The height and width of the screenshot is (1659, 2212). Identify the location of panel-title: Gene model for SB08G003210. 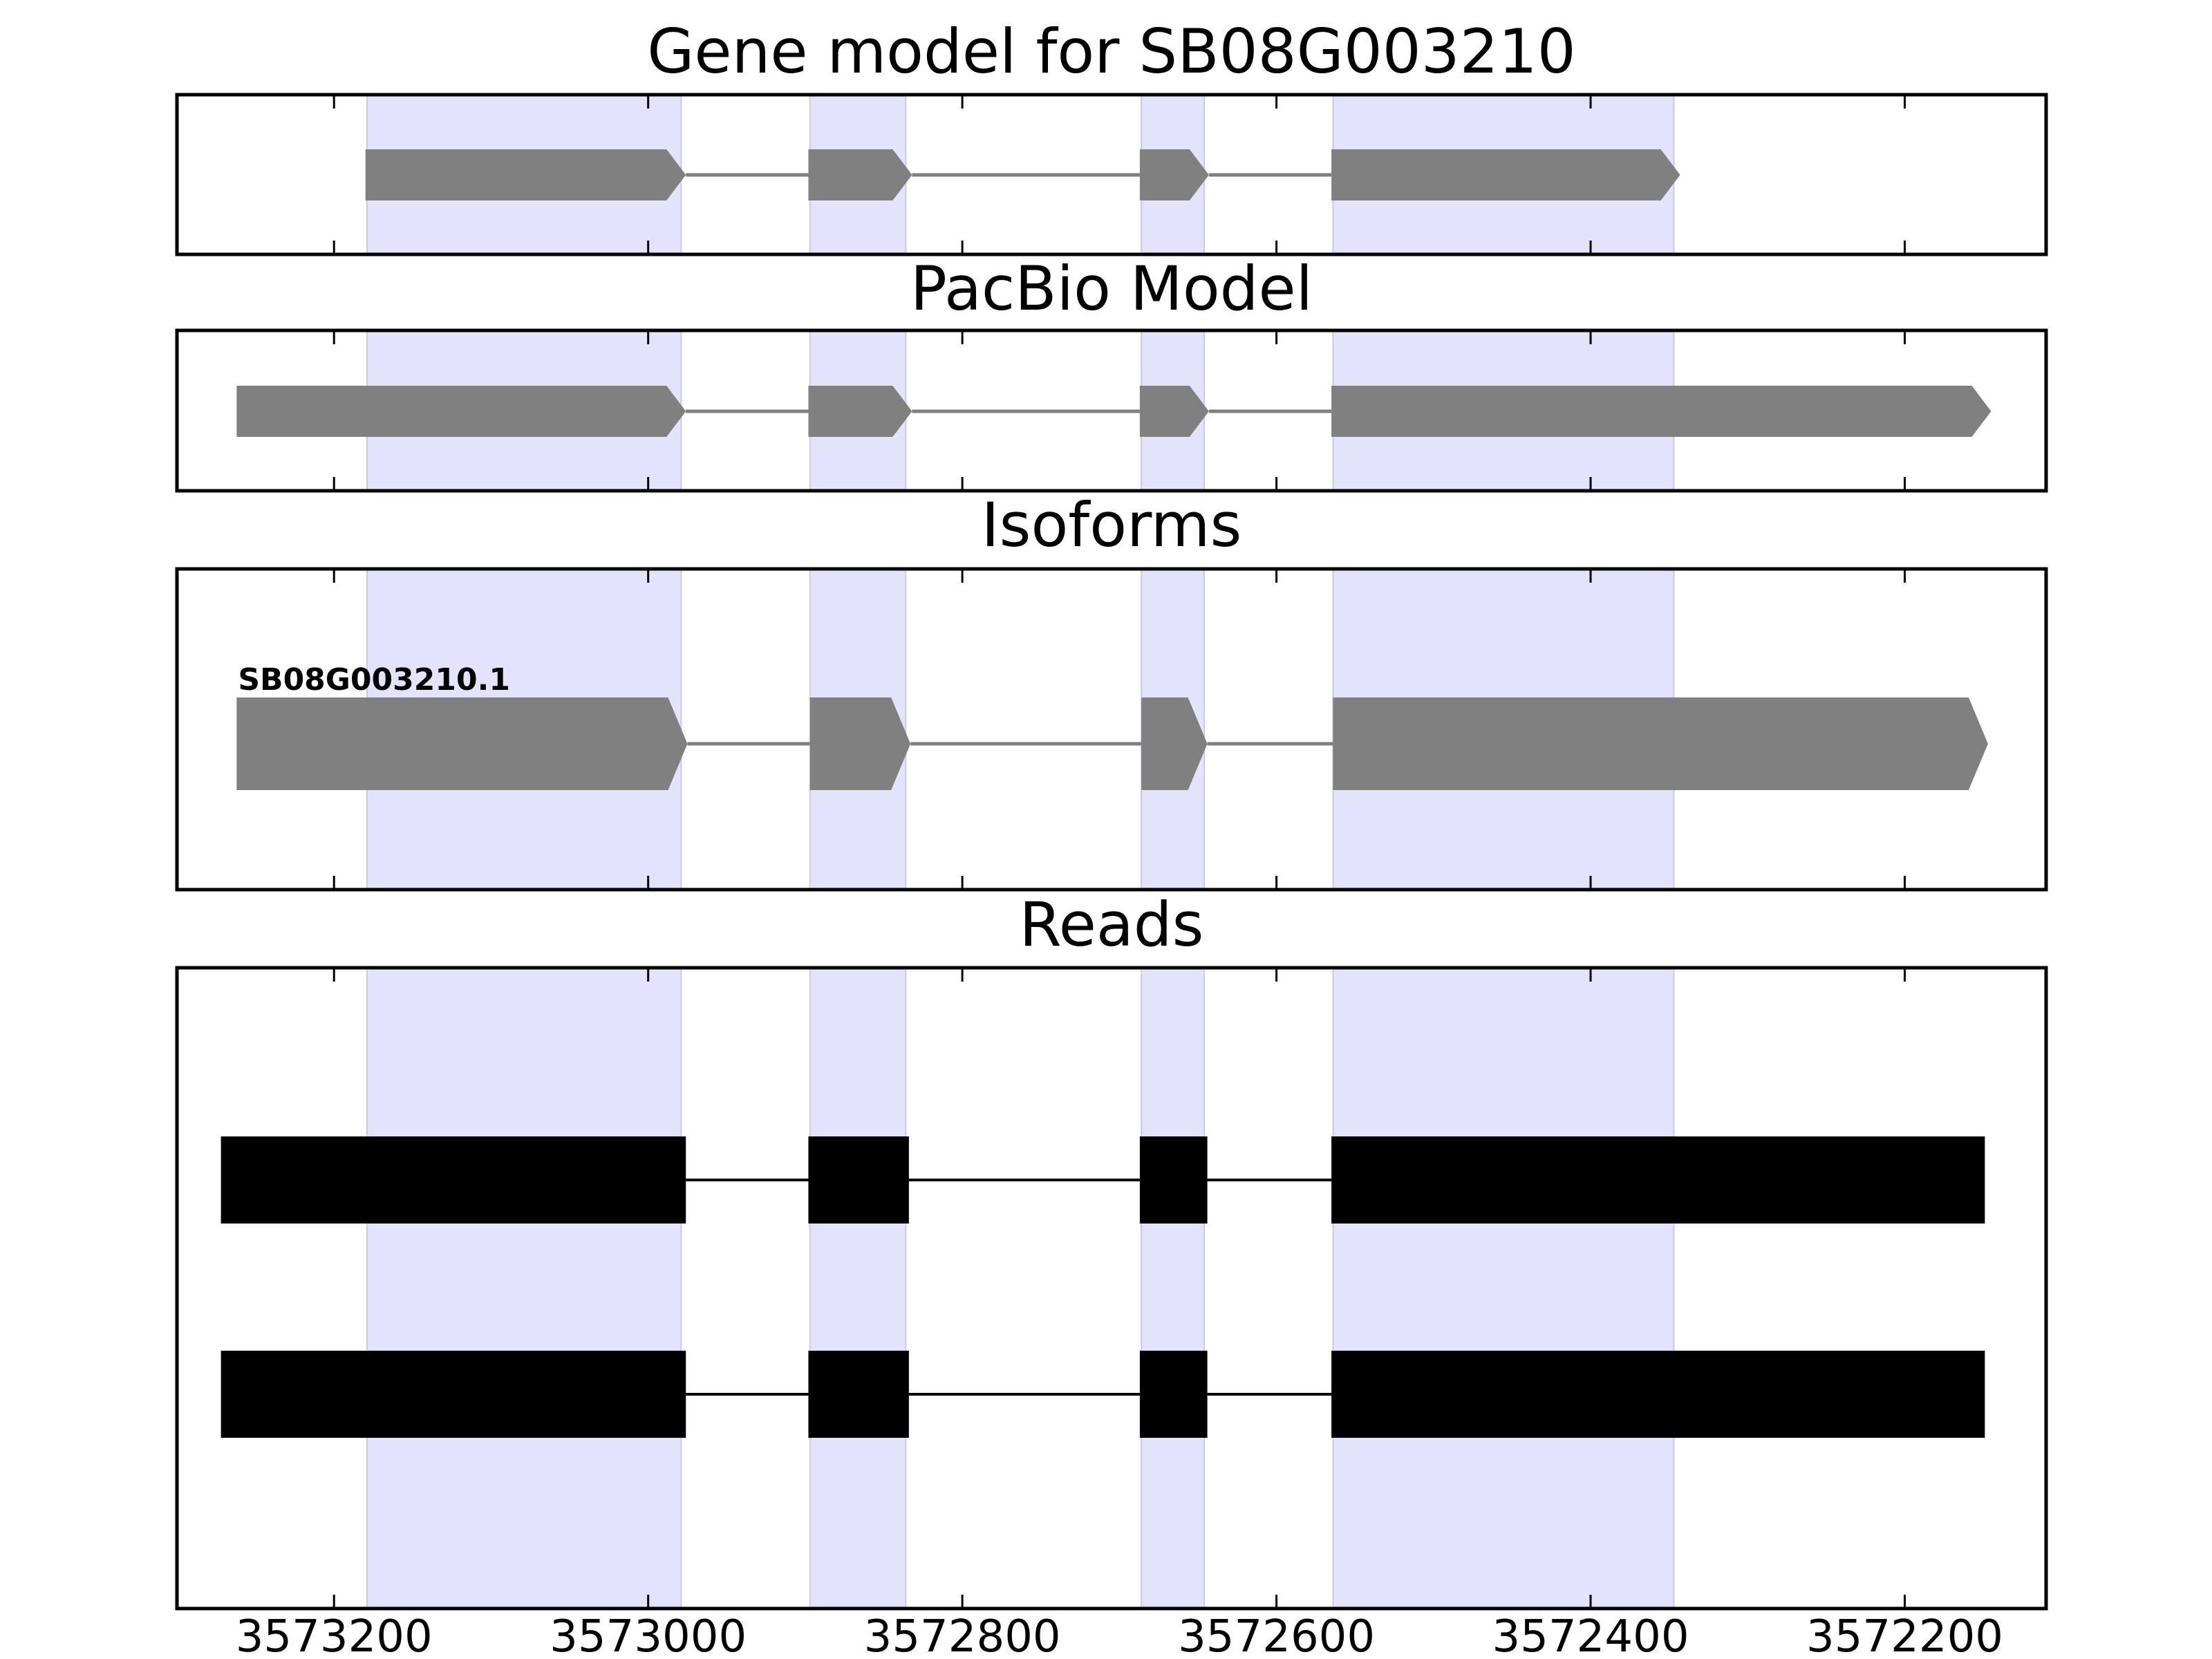
(1111, 51).